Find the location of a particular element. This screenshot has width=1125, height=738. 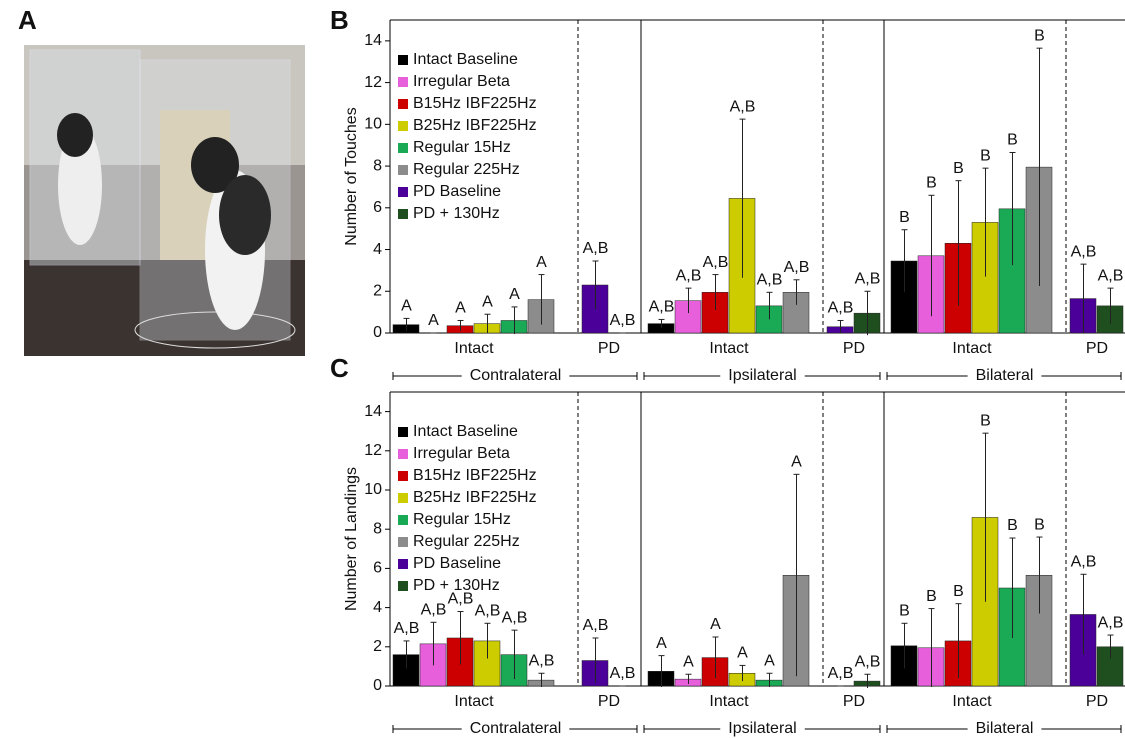

panel-label: B is located at coordinates (339, 20).